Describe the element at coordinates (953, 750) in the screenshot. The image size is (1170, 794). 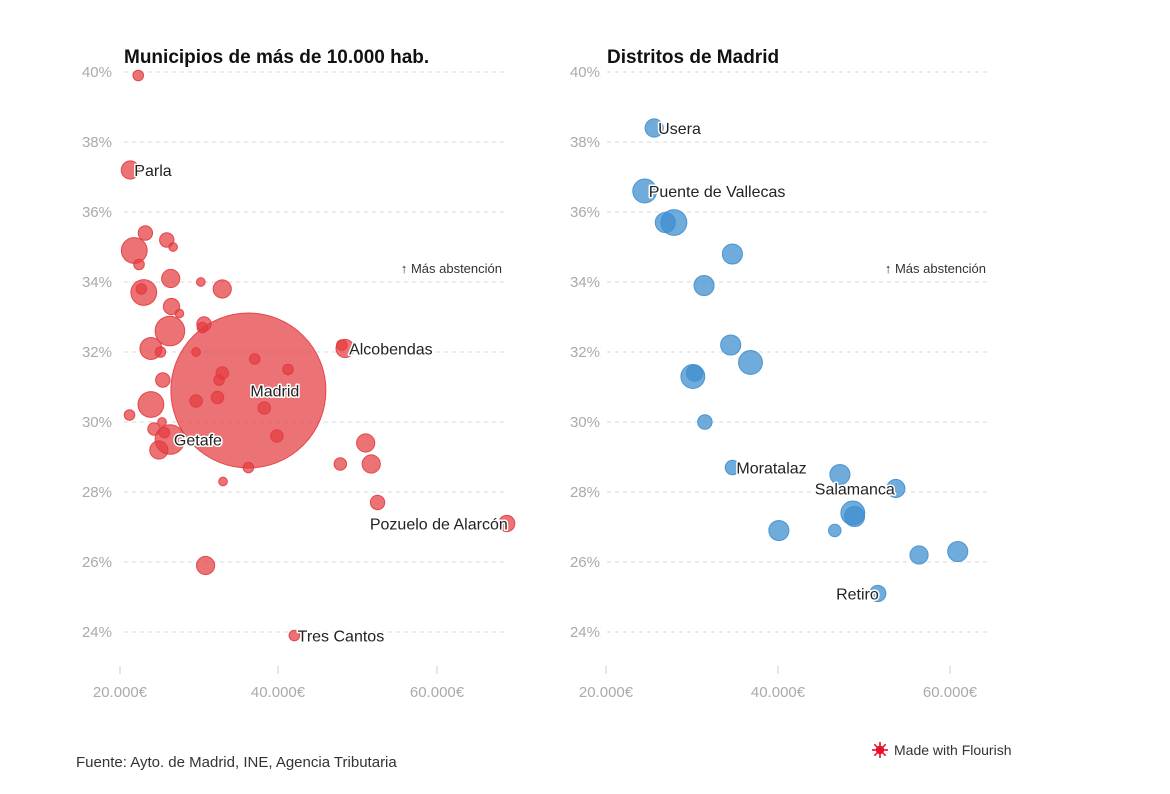
I see `flourish-credit-label: Made with Flourish` at that location.